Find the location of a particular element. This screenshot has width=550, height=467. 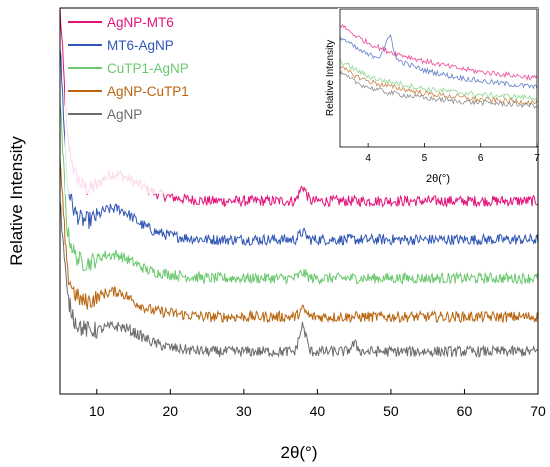

inset-x-tick-label: 7 is located at coordinates (537, 158).